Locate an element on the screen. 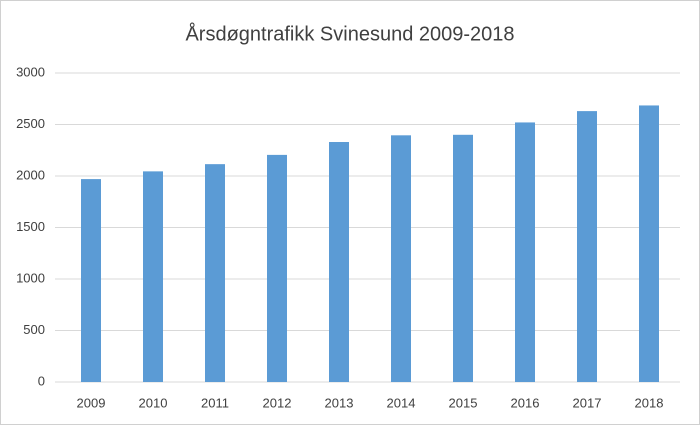 This screenshot has width=700, height=425. x-tick-label: 2010 is located at coordinates (153, 402).